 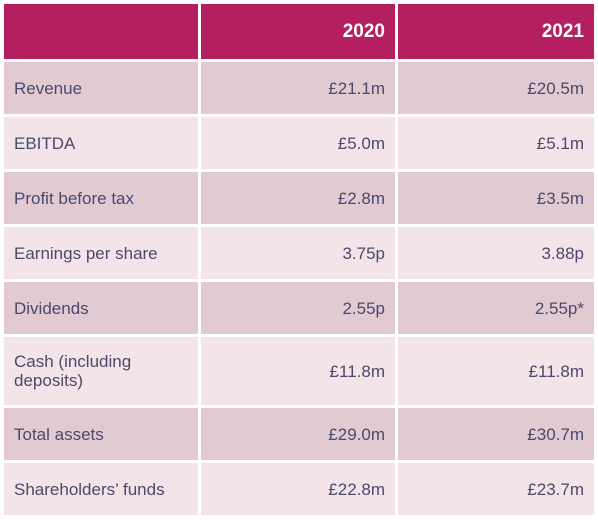 What do you see at coordinates (101, 434) in the screenshot?
I see `row-label-total-assets: Total assets` at bounding box center [101, 434].